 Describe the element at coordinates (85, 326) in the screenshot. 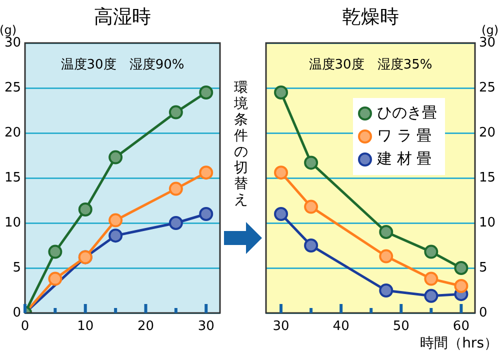

I see `x-tick-label: 10` at that location.